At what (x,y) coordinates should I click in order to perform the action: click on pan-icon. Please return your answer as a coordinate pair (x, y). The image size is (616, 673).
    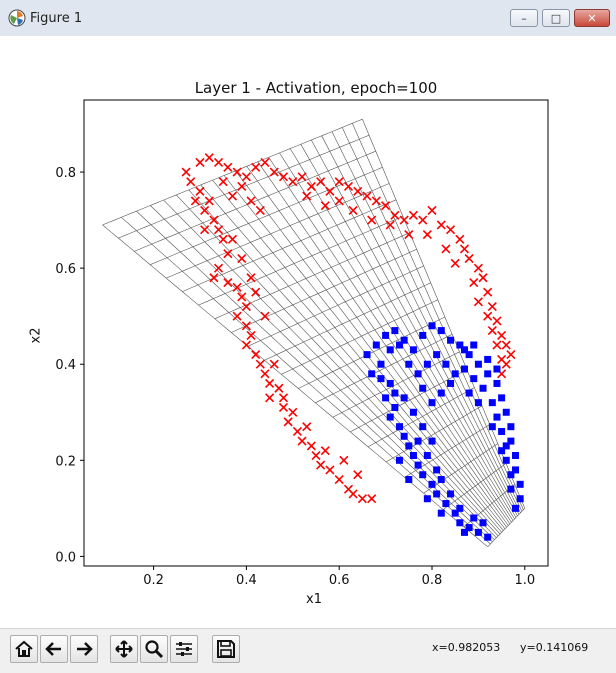
    Looking at the image, I should click on (124, 649).